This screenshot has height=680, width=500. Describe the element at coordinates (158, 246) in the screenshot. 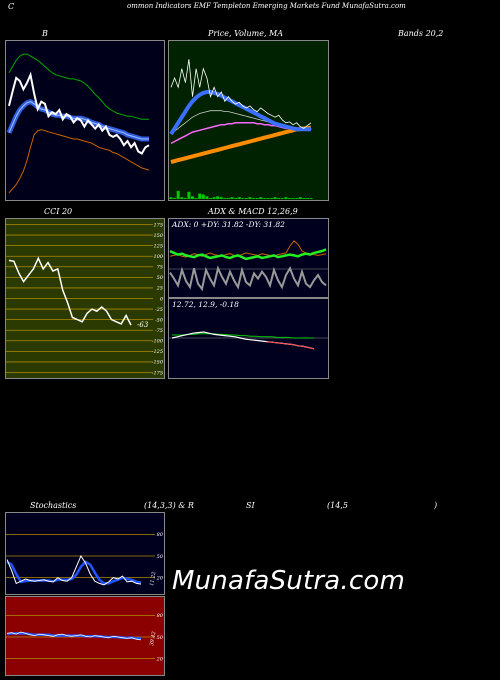

I see `cci-tick-label: 125` at that location.